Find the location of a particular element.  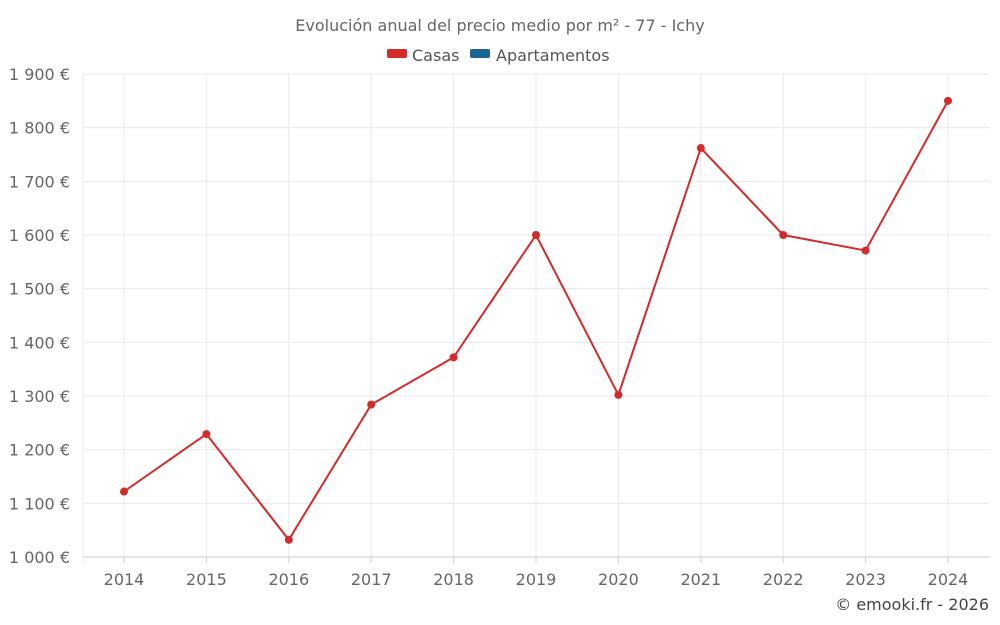

x-tick-label: 2019 is located at coordinates (536, 579).